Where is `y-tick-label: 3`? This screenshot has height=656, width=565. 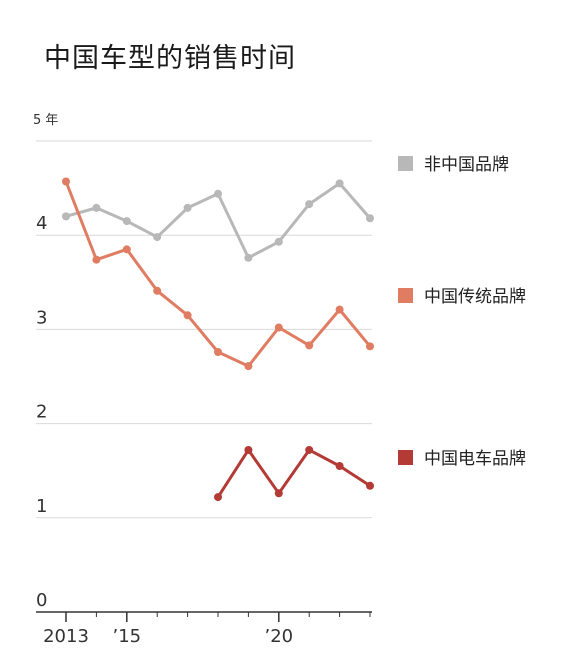
y-tick-label: 3 is located at coordinates (41, 317).